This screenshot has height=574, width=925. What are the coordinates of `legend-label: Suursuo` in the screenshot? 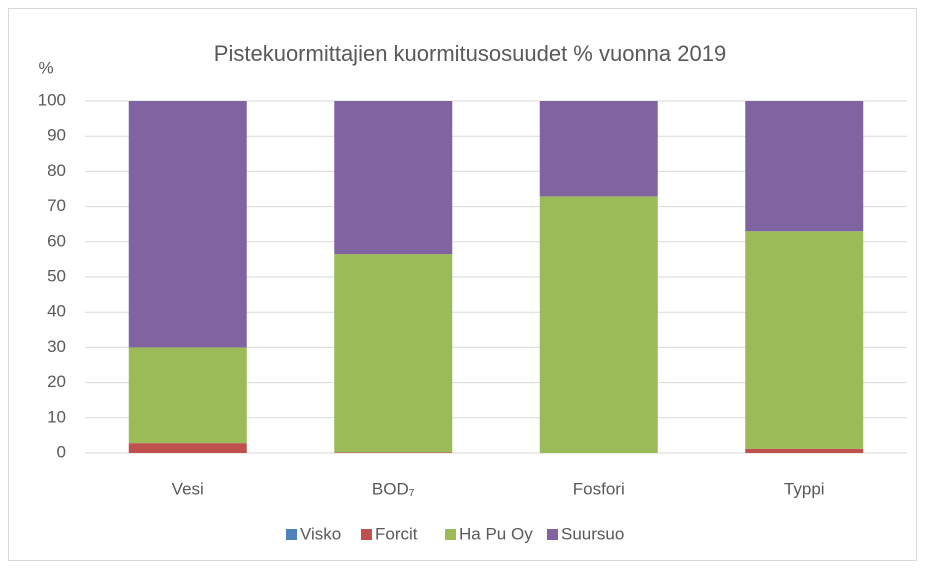 It's located at (592, 533).